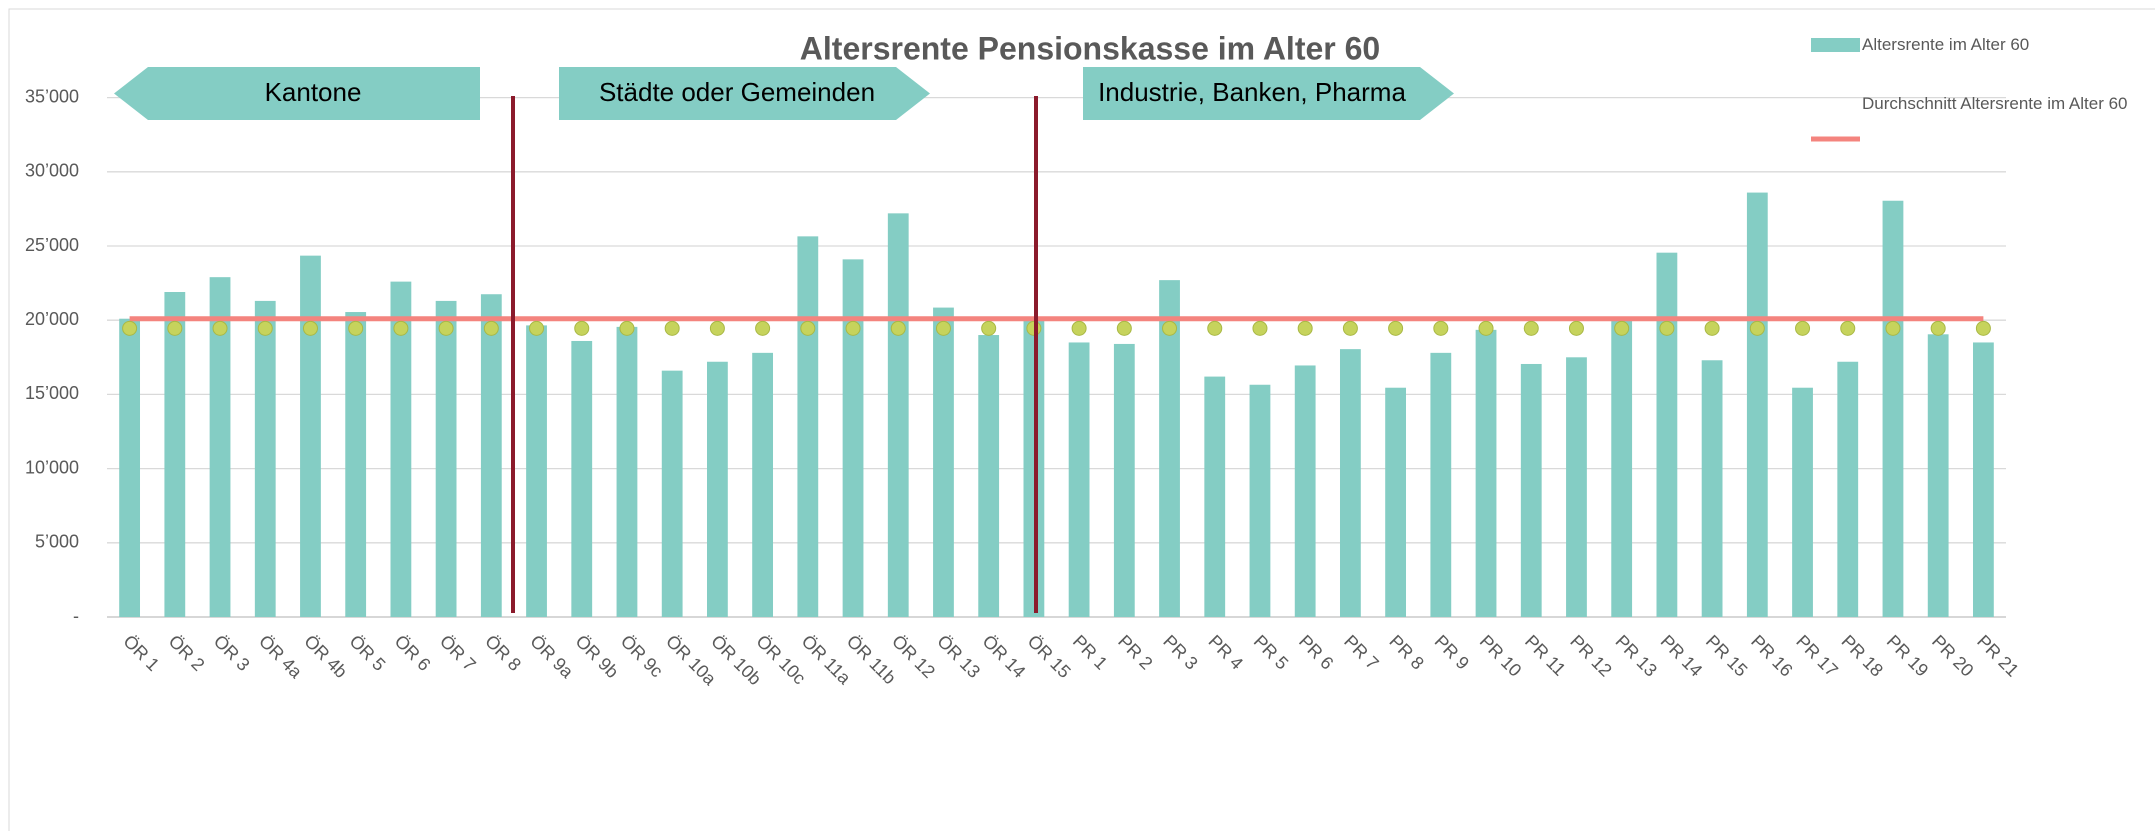 This screenshot has height=831, width=2155. What do you see at coordinates (1316, 652) in the screenshot?
I see `x-tick-label: PR 6` at bounding box center [1316, 652].